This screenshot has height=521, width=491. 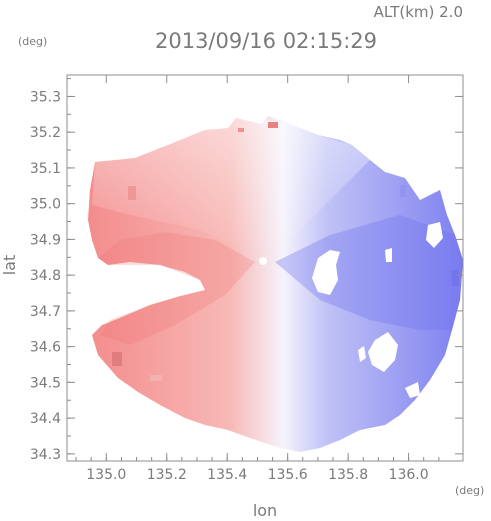 What do you see at coordinates (265, 510) in the screenshot?
I see `x-axis-label: lon` at bounding box center [265, 510].